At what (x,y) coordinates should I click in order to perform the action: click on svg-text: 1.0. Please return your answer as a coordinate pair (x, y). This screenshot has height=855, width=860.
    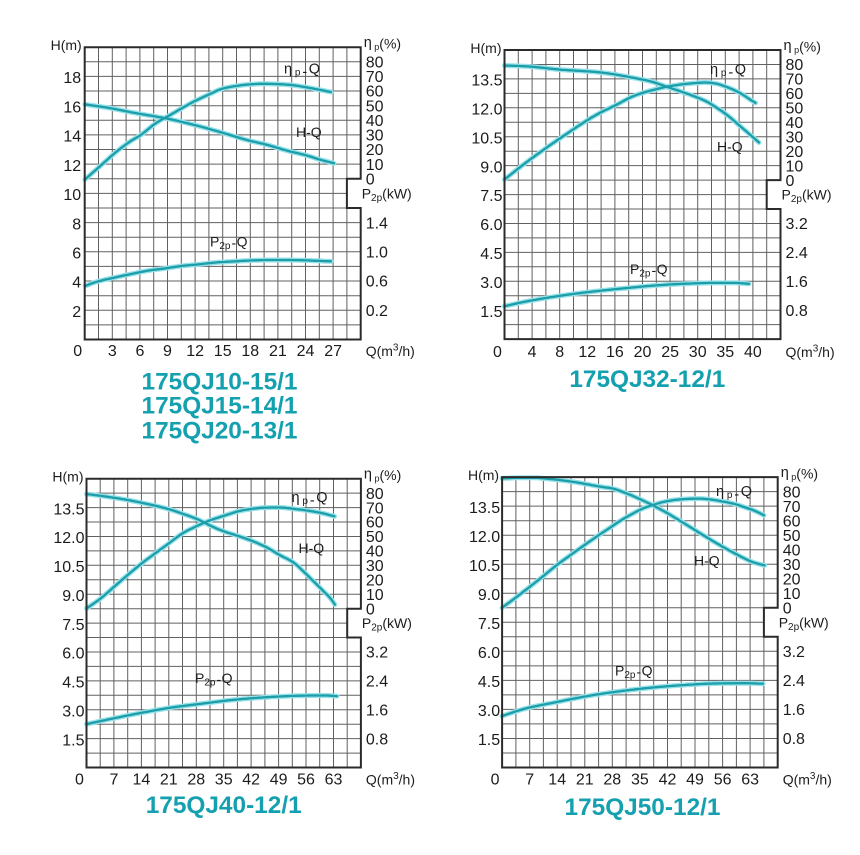
    Looking at the image, I should click on (377, 253).